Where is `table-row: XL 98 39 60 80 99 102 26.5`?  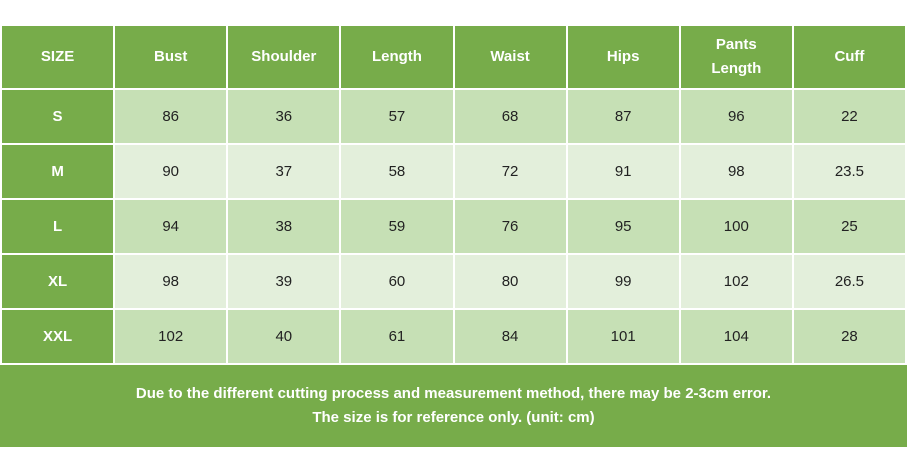
table-row: XL 98 39 60 80 99 102 26.5 is located at coordinates (454, 281).